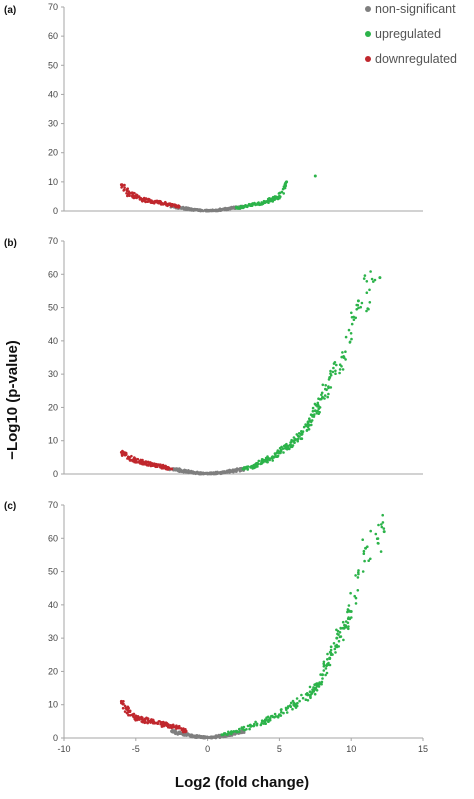 The image size is (474, 799). What do you see at coordinates (416, 59) in the screenshot?
I see `legend-label-downregulated: downregulated` at bounding box center [416, 59].